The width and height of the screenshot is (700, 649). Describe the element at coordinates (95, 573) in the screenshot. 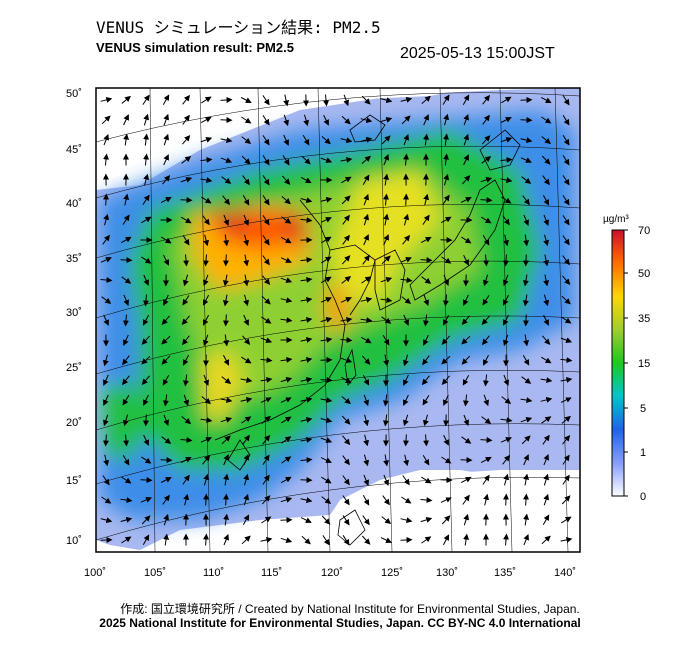

I see `lon-label-100: 100˚` at that location.